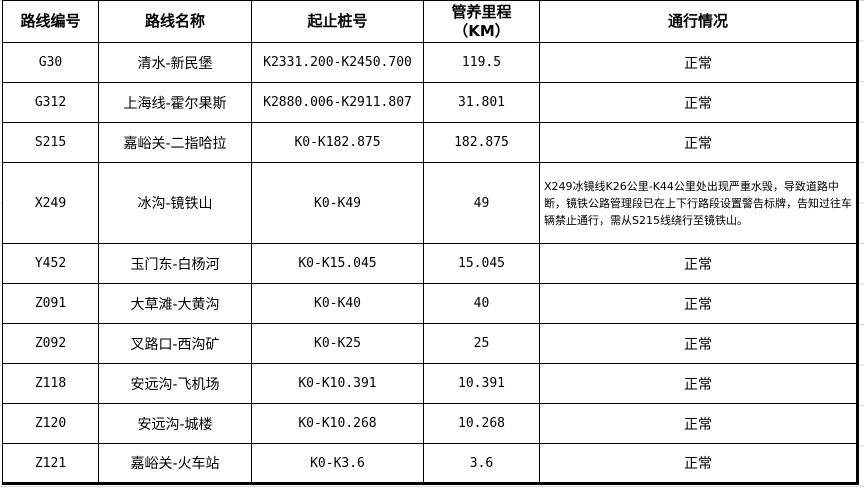 The width and height of the screenshot is (864, 489). What do you see at coordinates (50, 142) in the screenshot?
I see `route-code-cell: S215` at bounding box center [50, 142].